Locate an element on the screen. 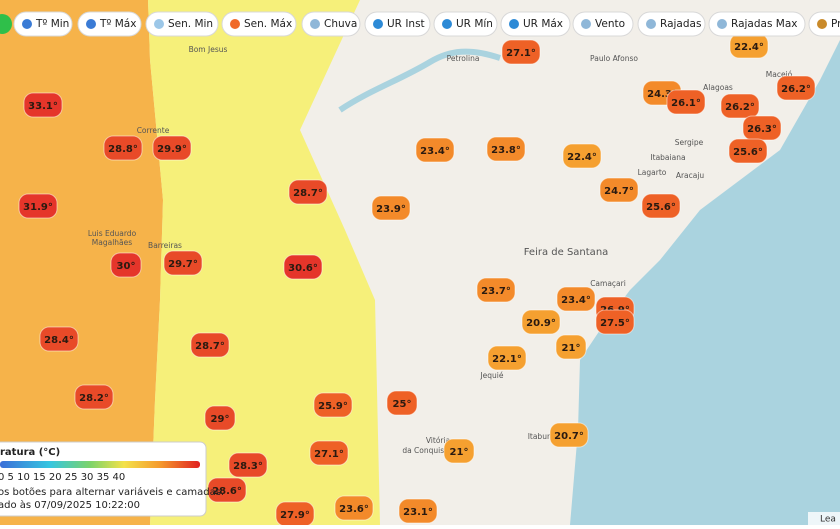 The width and height of the screenshot is (840, 529). temperature-label: 21° is located at coordinates (459, 452).